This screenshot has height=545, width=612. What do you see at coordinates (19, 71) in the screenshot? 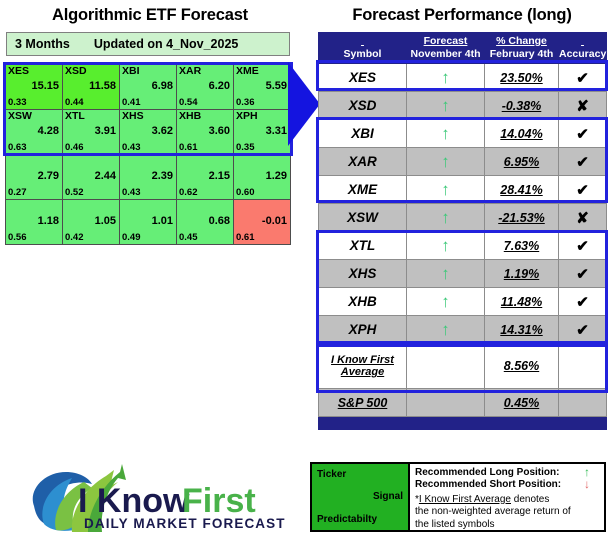
I see `heatmap-cell-ticker: XES` at bounding box center [19, 71].